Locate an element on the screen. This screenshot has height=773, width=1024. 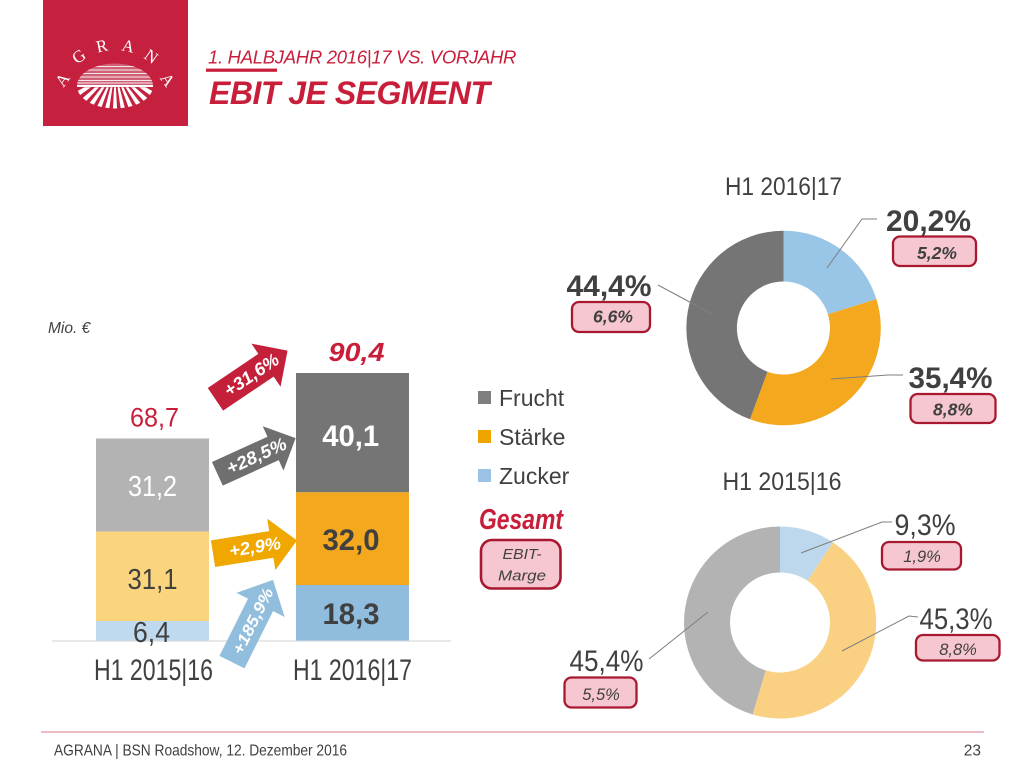
svg-text: R is located at coordinates (102, 46).